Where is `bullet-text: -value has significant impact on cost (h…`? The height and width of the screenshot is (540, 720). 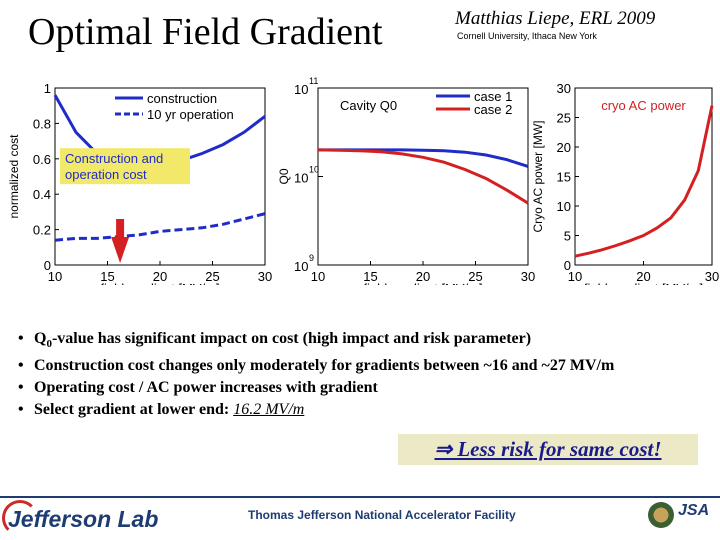
bullet-text: -value has significant impact on cost (h… is located at coordinates (291, 338).